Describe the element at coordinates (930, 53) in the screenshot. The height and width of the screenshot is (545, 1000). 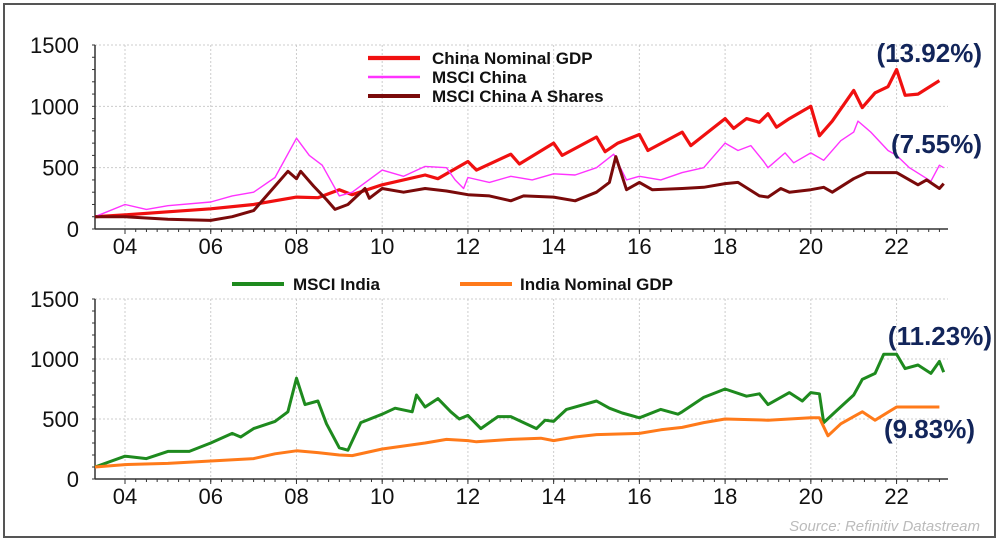
I see `cagr-annotation: (13.92%)` at that location.